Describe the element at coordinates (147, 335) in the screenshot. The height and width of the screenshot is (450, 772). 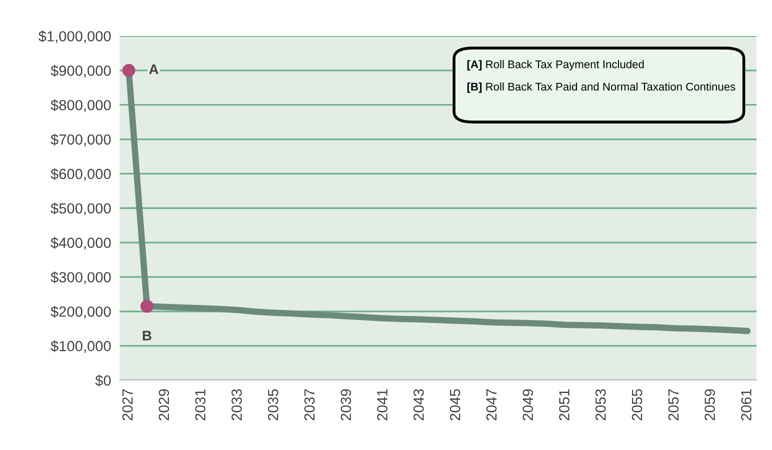
I see `annotation: B` at that location.